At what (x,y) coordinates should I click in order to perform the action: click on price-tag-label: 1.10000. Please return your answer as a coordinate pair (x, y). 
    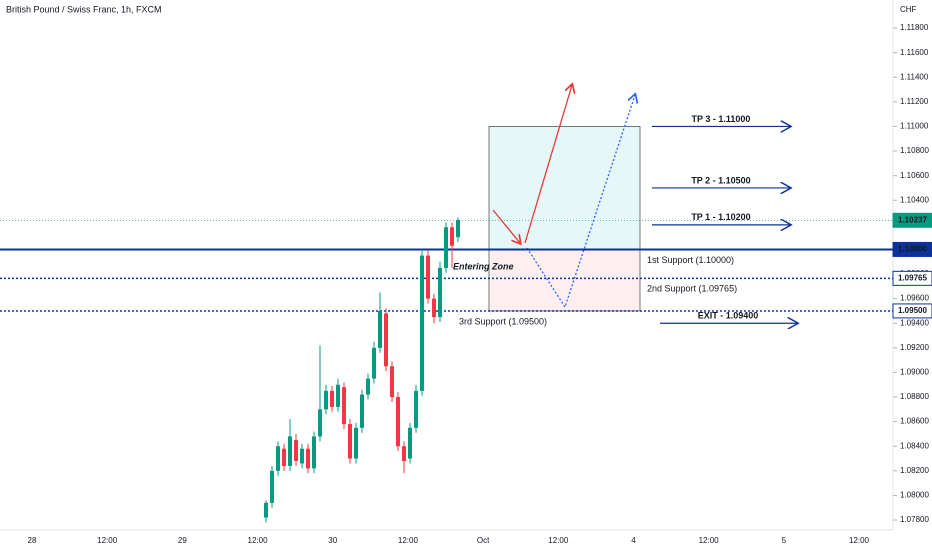
    Looking at the image, I should click on (912, 249).